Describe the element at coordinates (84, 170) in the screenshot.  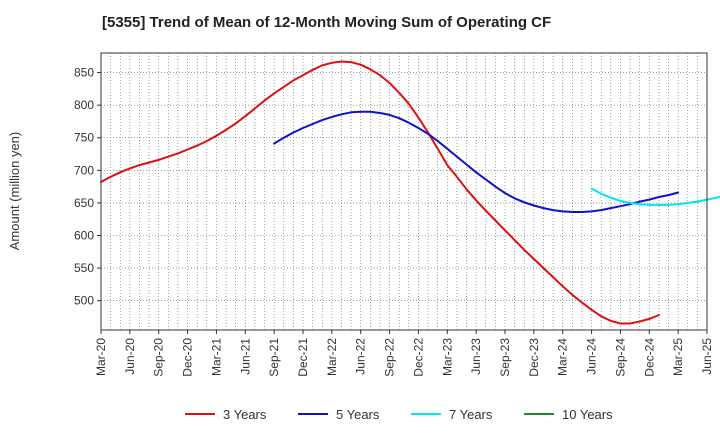
I see `y-tick-label: 700` at that location.